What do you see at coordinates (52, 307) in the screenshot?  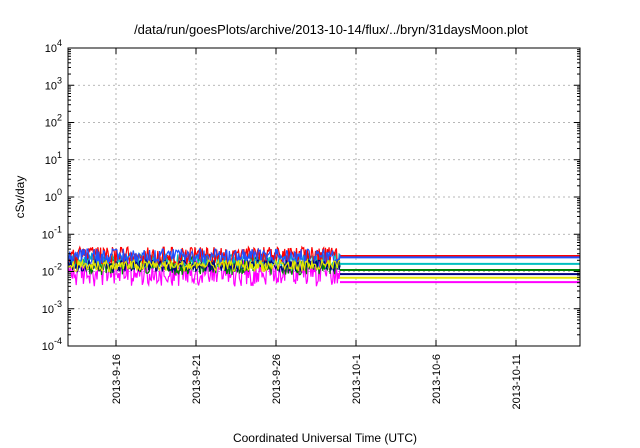 I see `y-tick-label: 10⁻³` at bounding box center [52, 307].